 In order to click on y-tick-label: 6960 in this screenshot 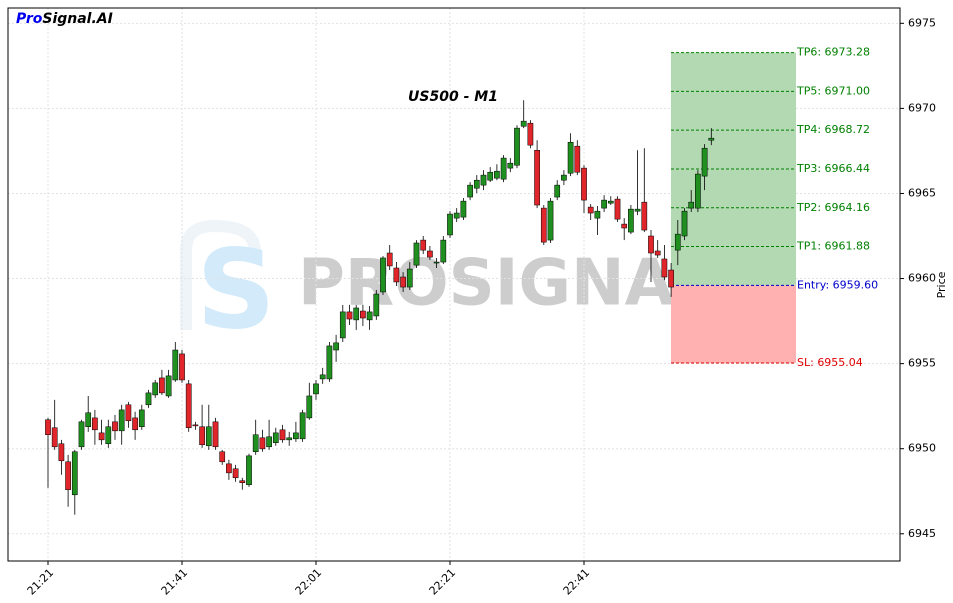, I will do `click(922, 278)`.